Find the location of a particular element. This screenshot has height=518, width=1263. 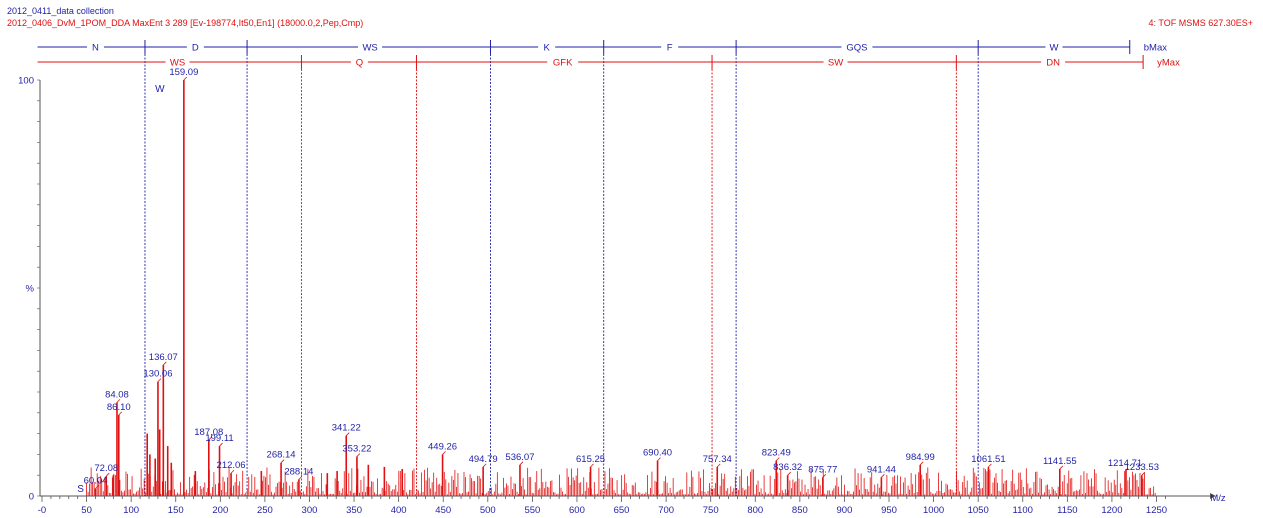

b_series-segment-label: N is located at coordinates (95, 48).